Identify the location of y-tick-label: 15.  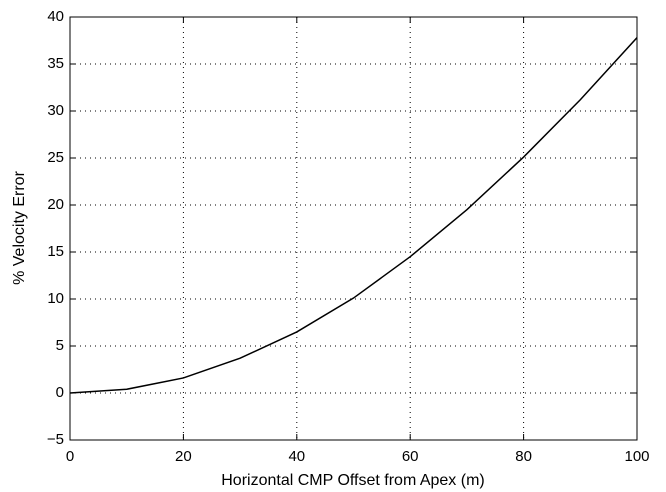
(55, 251).